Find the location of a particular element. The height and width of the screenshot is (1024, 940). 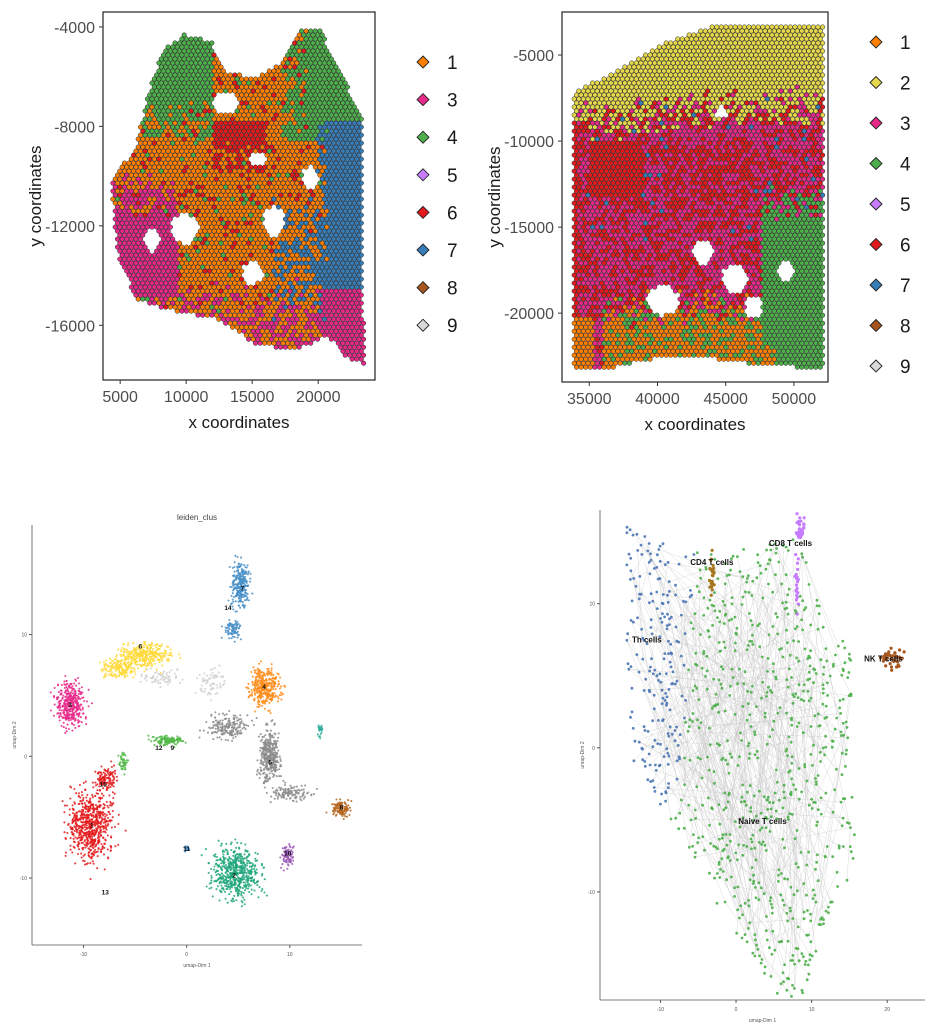

legend-item: 1 is located at coordinates (437, 63).